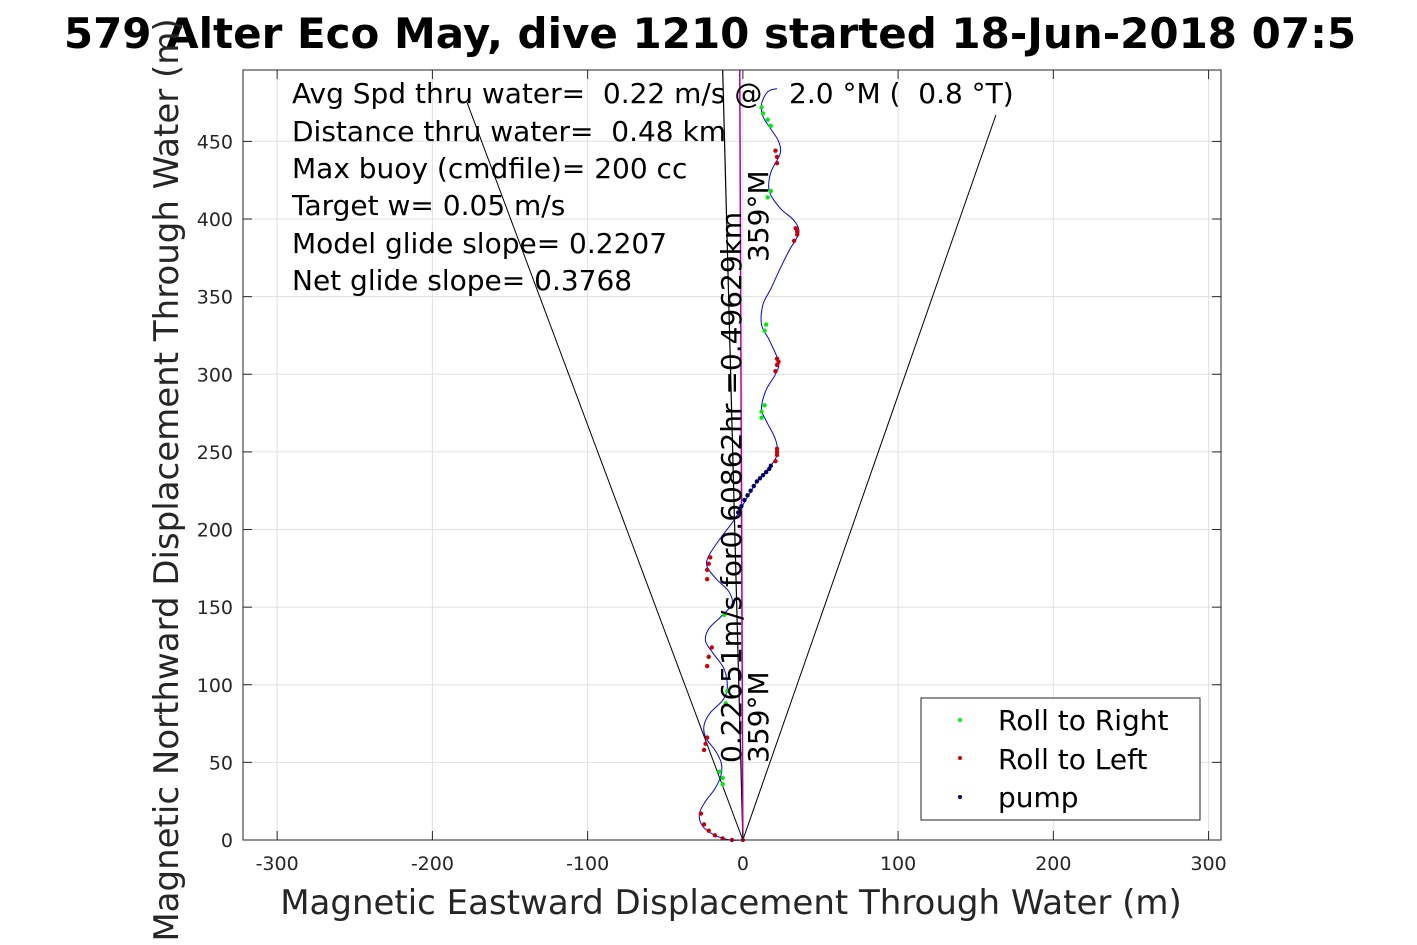 The width and height of the screenshot is (1417, 945). Describe the element at coordinates (587, 864) in the screenshot. I see `x-tick-label: -100` at that location.